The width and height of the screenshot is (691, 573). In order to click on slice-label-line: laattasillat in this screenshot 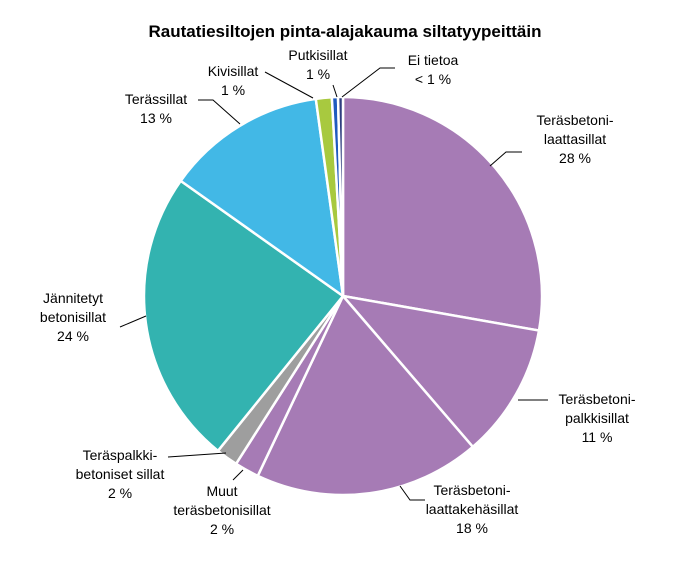, I will do `click(575, 139)`.